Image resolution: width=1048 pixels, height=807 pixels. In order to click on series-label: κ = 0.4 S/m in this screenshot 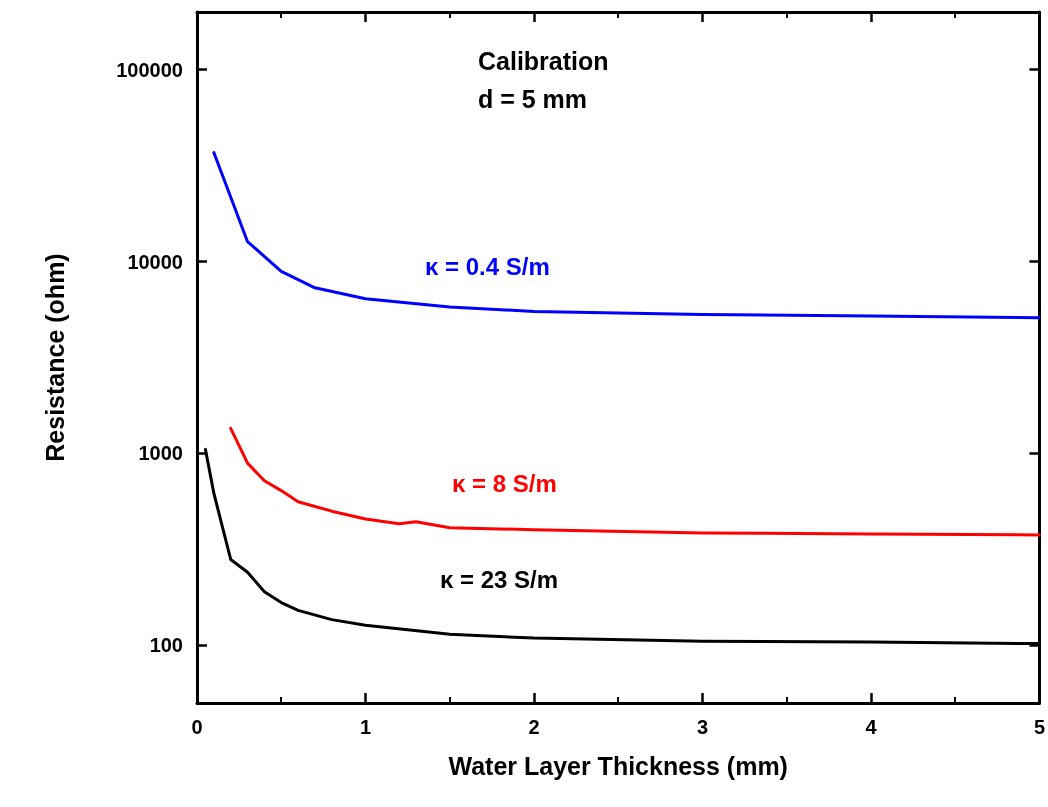, I will do `click(487, 267)`.